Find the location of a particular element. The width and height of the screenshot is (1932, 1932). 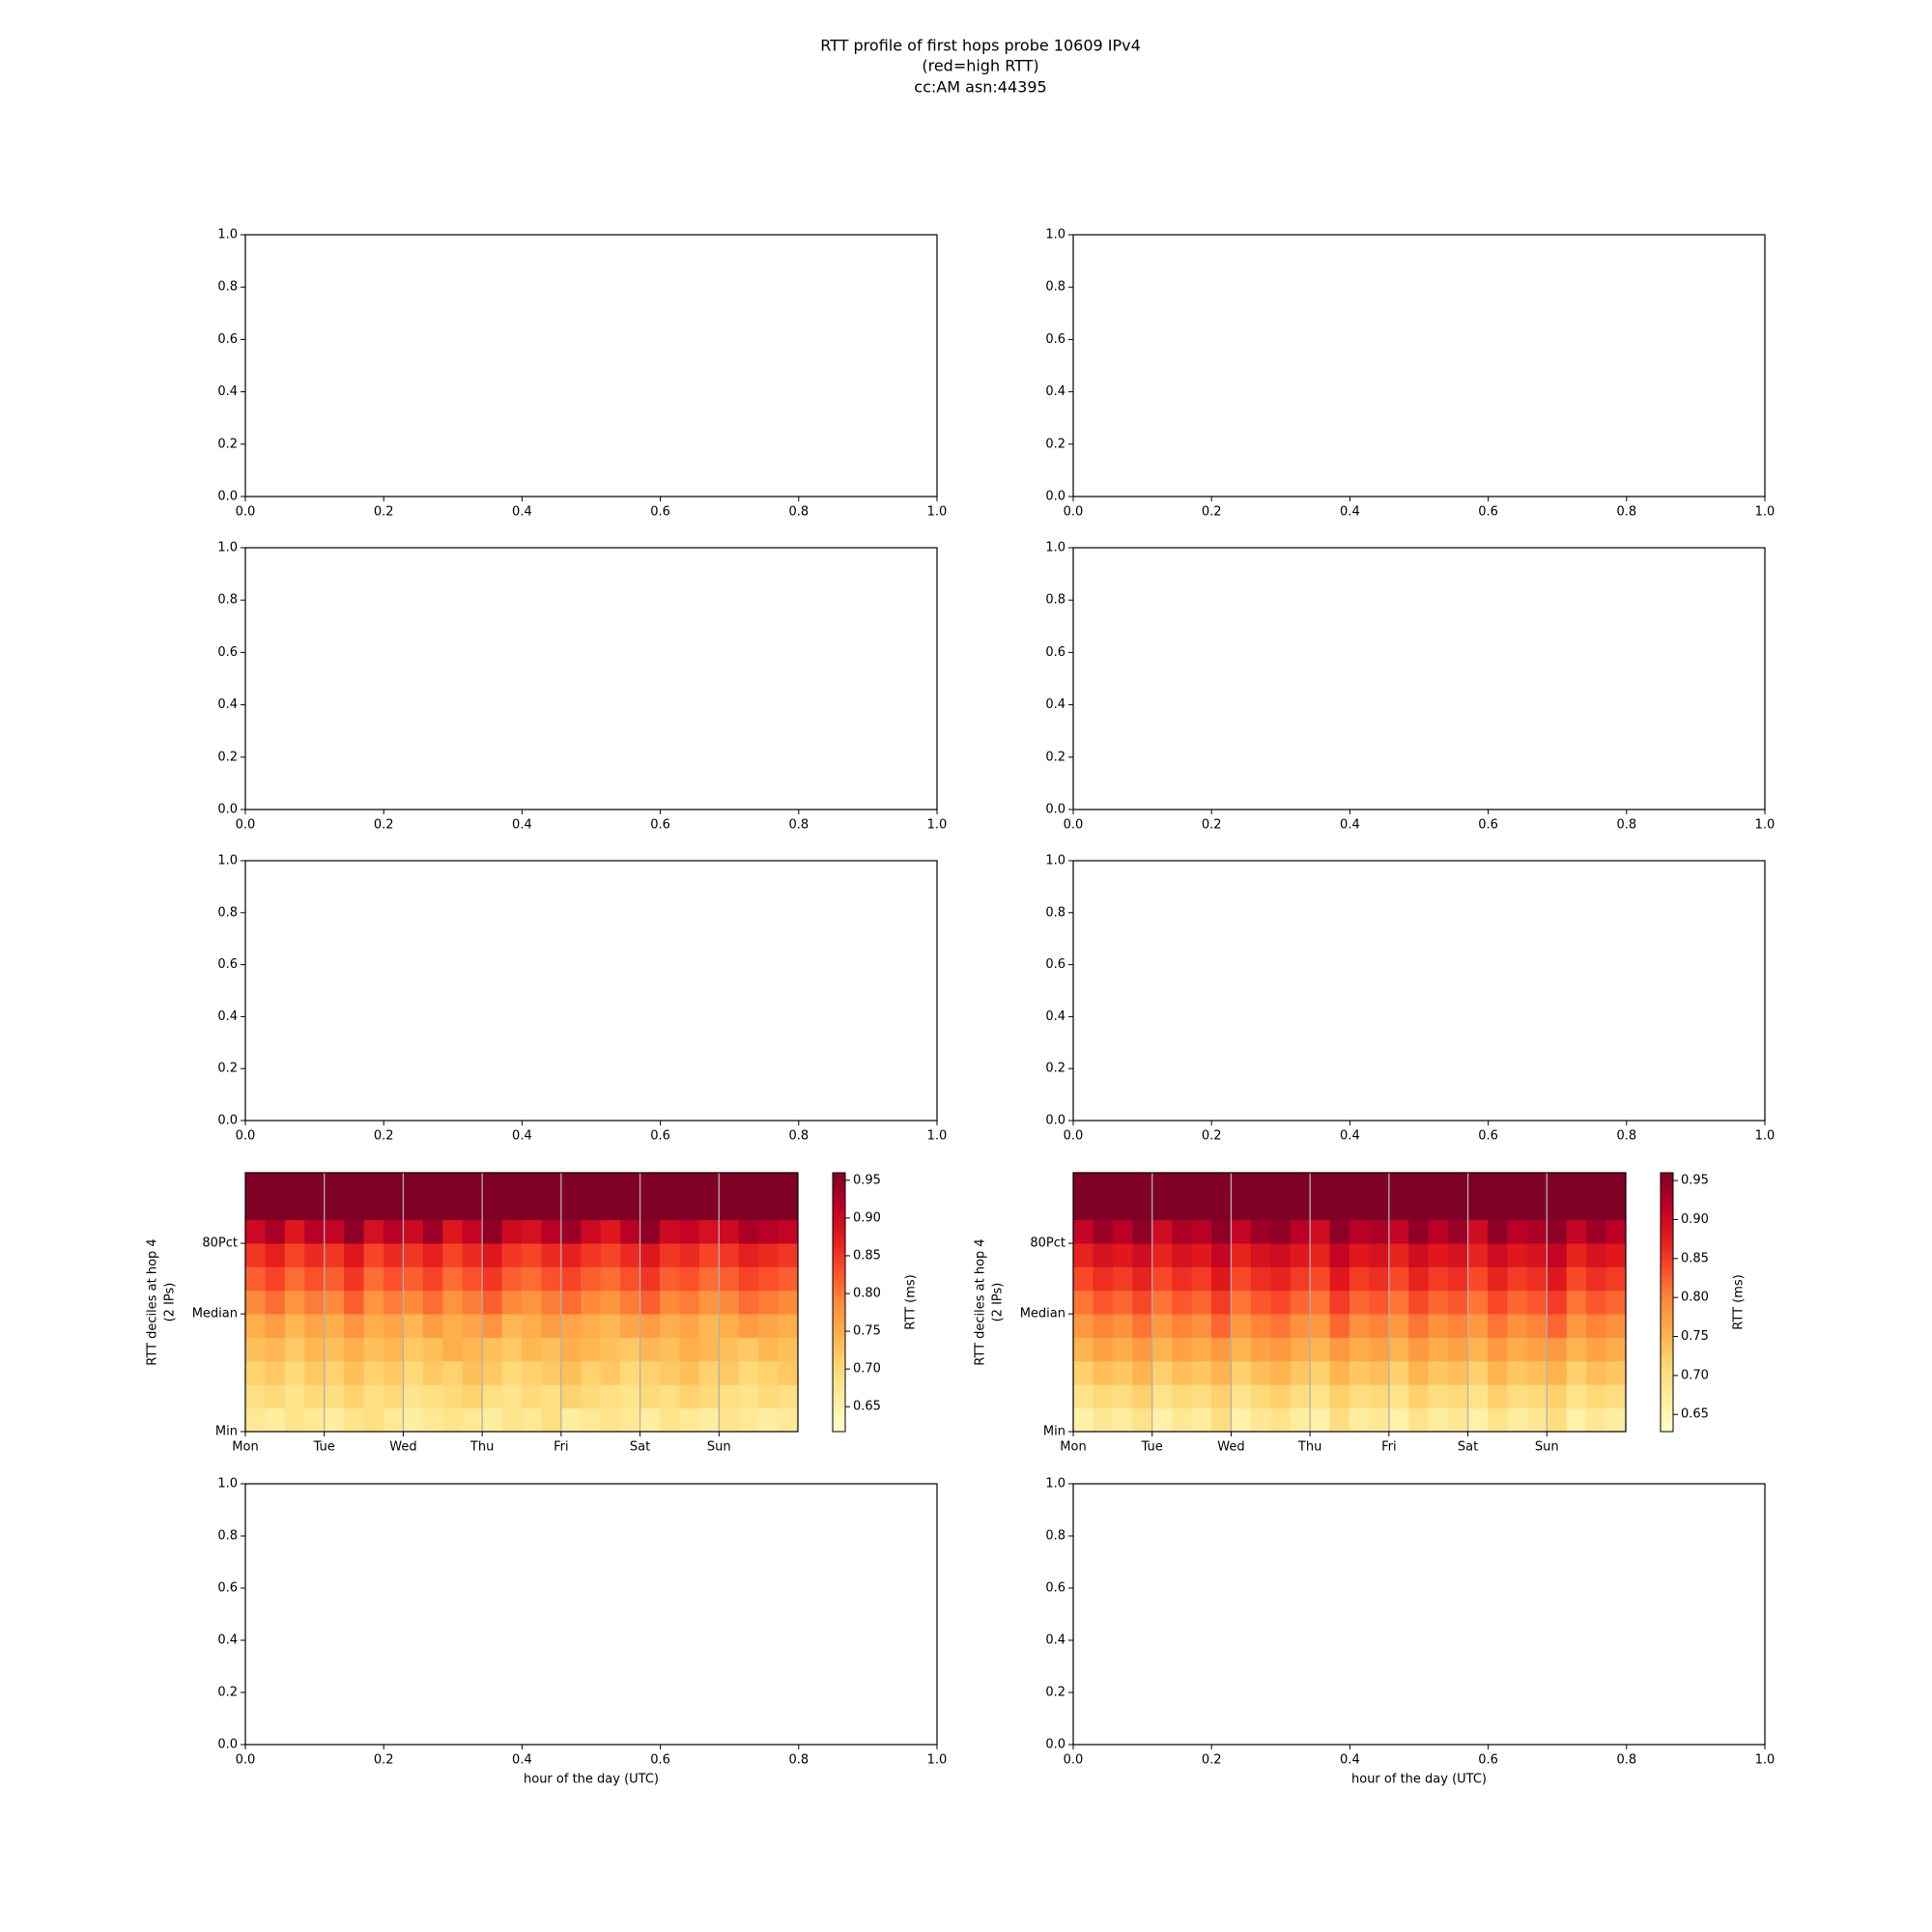

y-tick-label: 0.0 is located at coordinates (1055, 497).